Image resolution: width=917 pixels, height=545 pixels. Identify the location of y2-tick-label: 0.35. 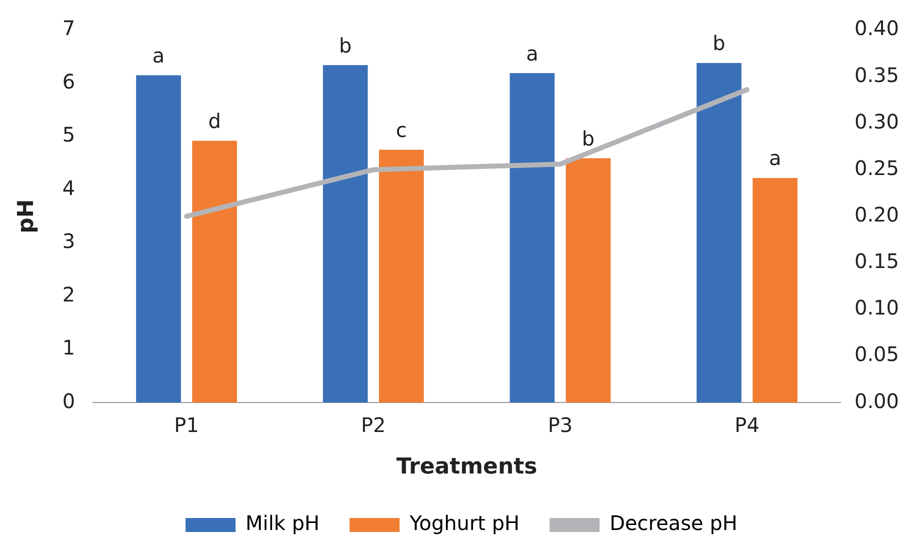
(876, 74).